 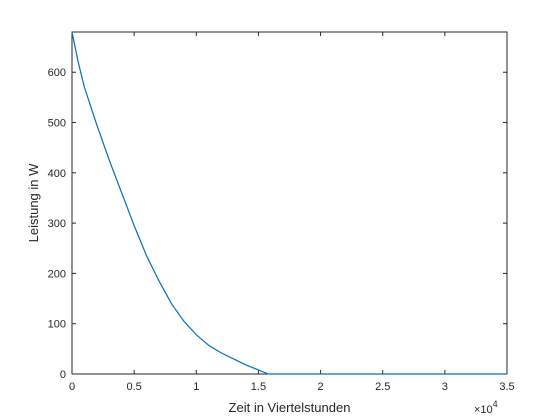 I want to click on x-tick-label: 1.5, so click(x=258, y=387).